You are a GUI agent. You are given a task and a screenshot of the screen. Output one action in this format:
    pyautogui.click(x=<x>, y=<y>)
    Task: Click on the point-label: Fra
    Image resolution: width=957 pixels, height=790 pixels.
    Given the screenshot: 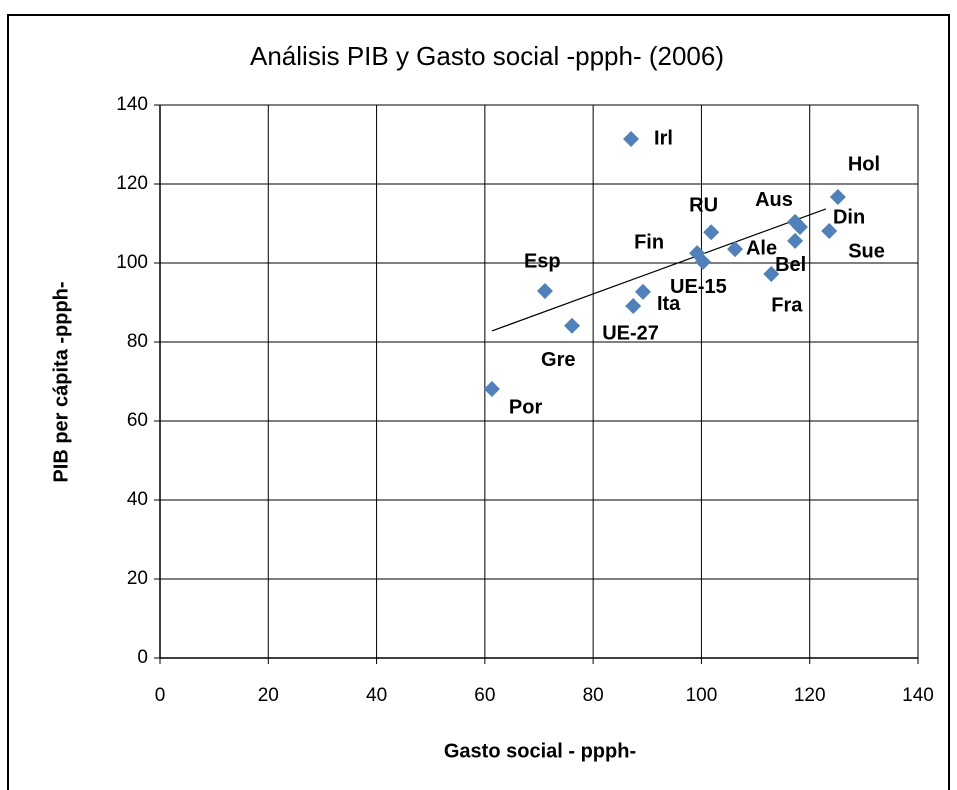 What is the action you would take?
    pyautogui.click(x=787, y=305)
    